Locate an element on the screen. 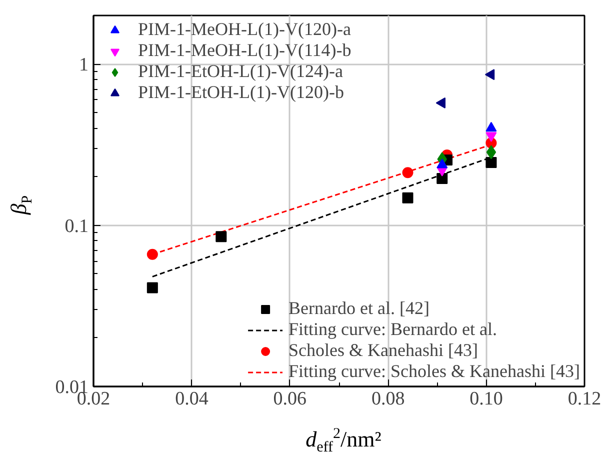 The image size is (609, 460). legend-label: PIM-1-MeOH-L(1)-V(114)-b is located at coordinates (245, 50).